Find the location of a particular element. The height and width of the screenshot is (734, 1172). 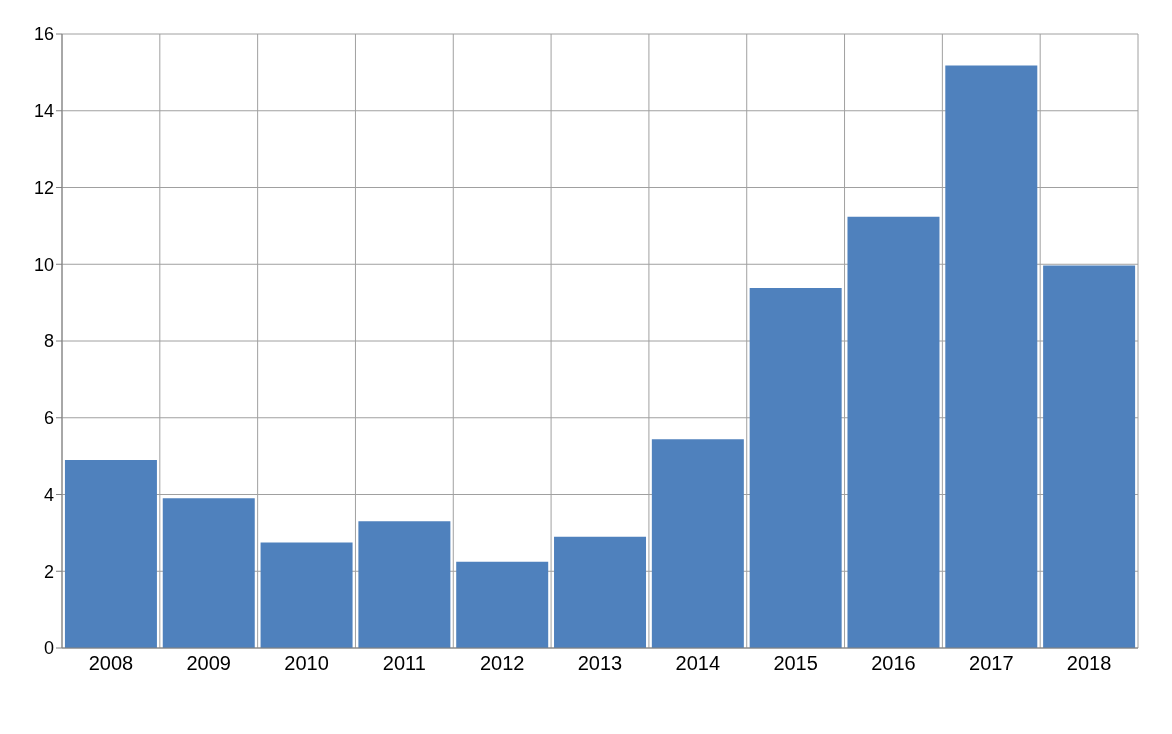

x-tick-label: 2012 is located at coordinates (502, 663).